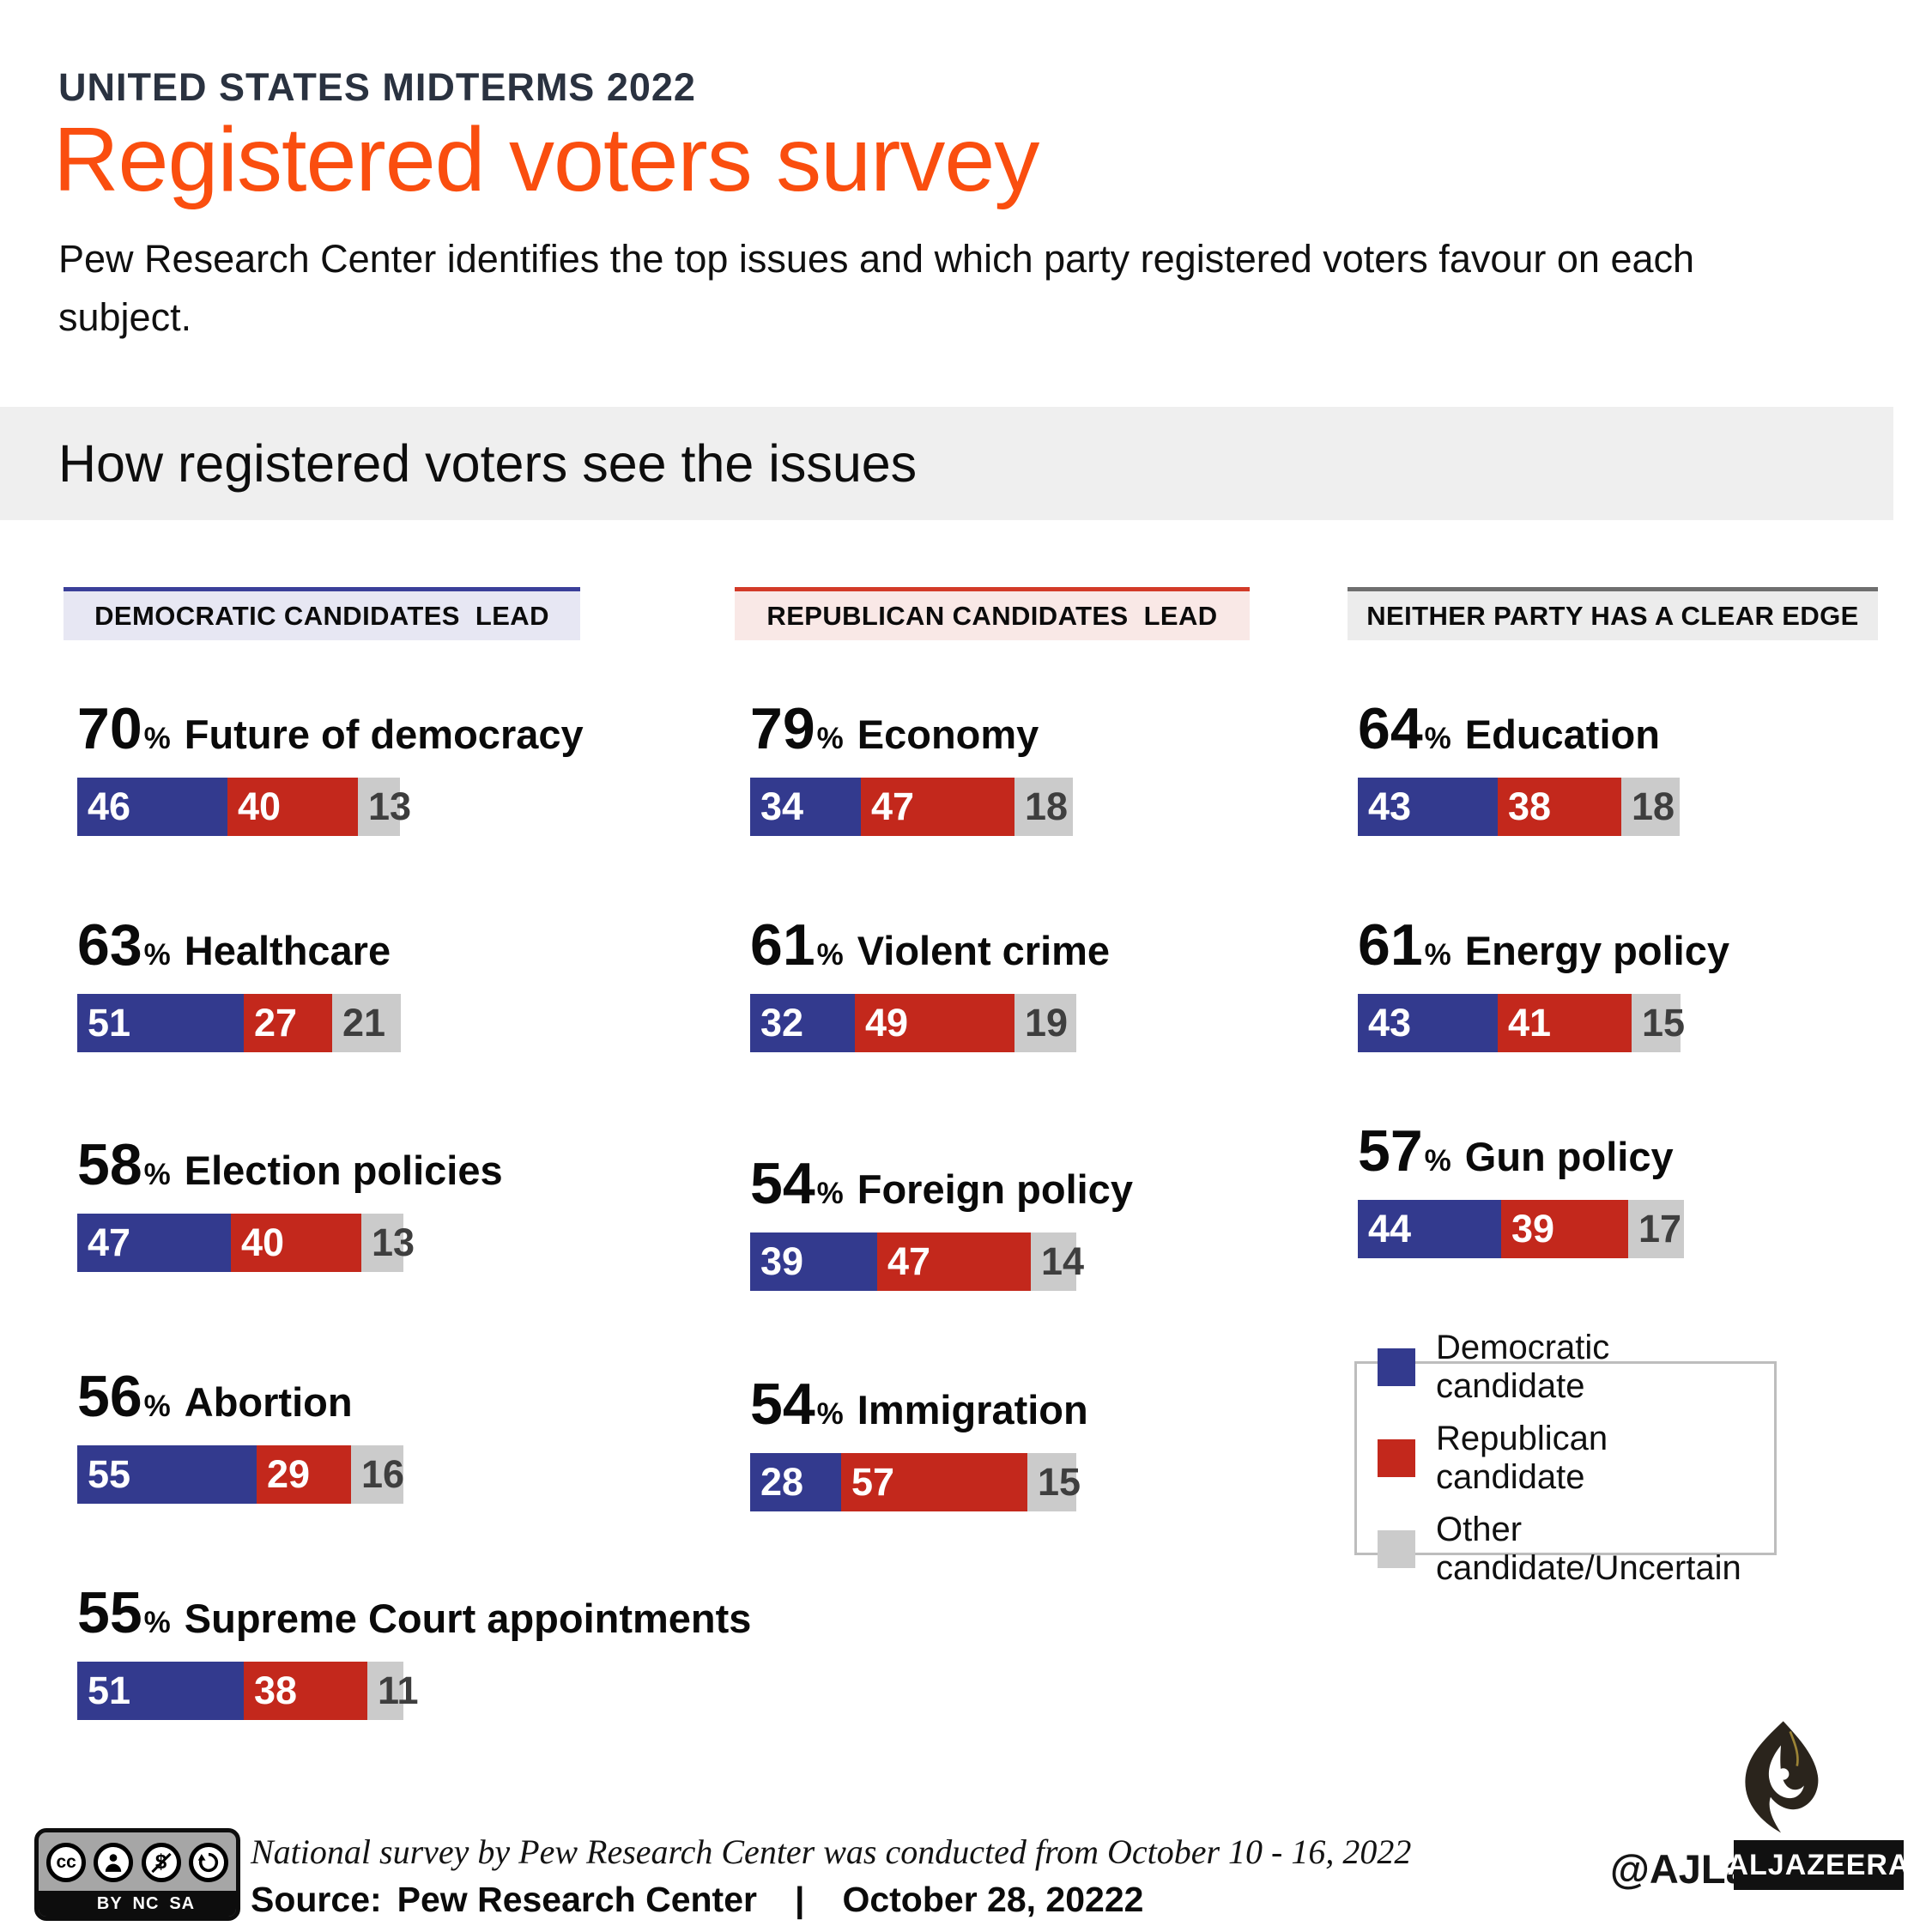 This screenshot has height=1932, width=1932. I want to click on issue-item: 64% Education 43 38 18, so click(1519, 766).